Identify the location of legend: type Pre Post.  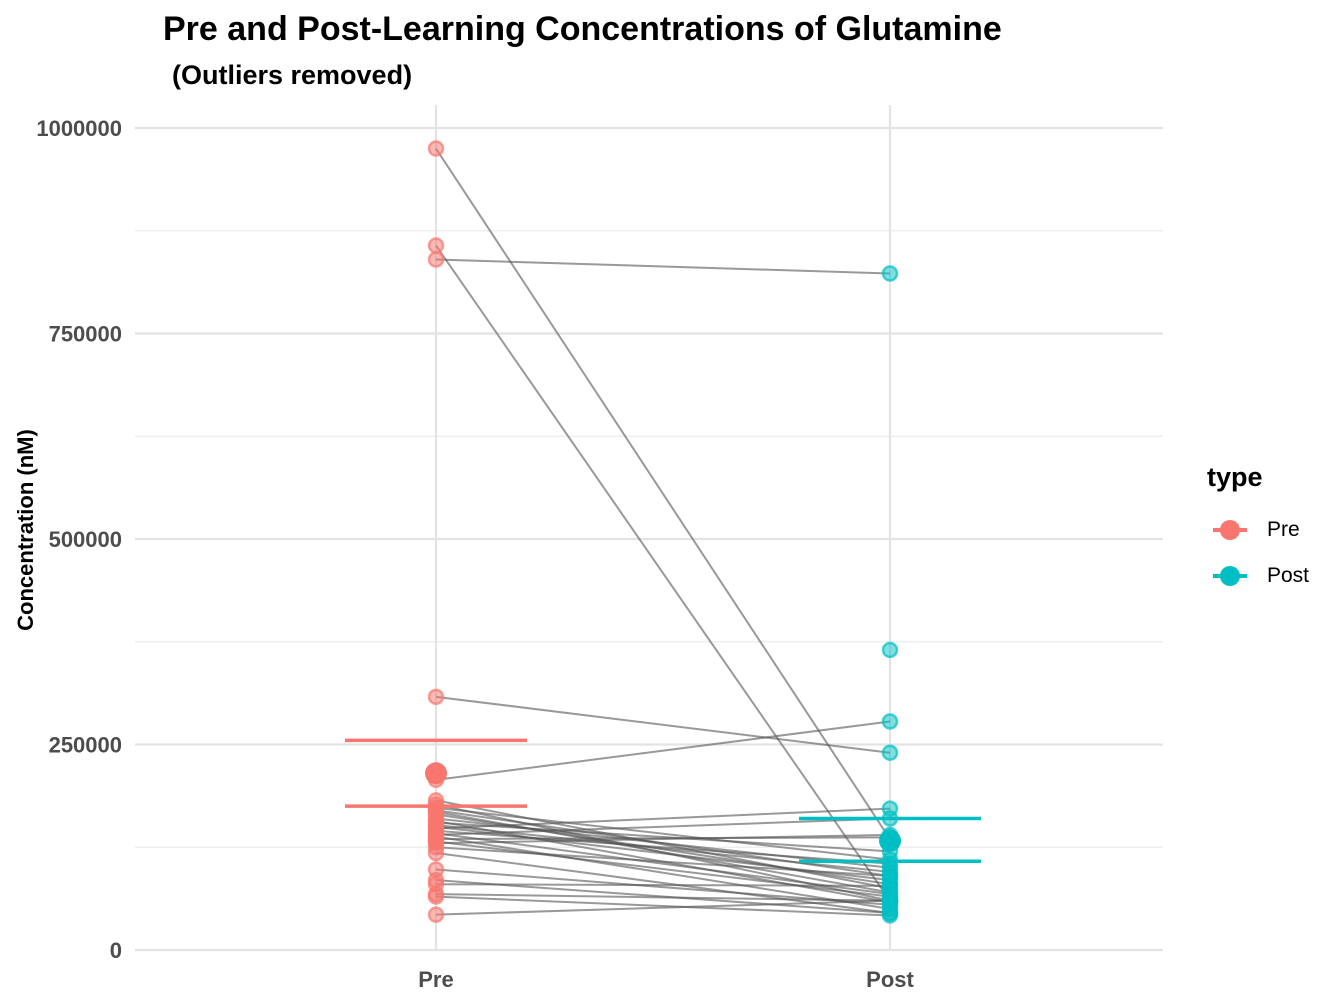
(1258, 530).